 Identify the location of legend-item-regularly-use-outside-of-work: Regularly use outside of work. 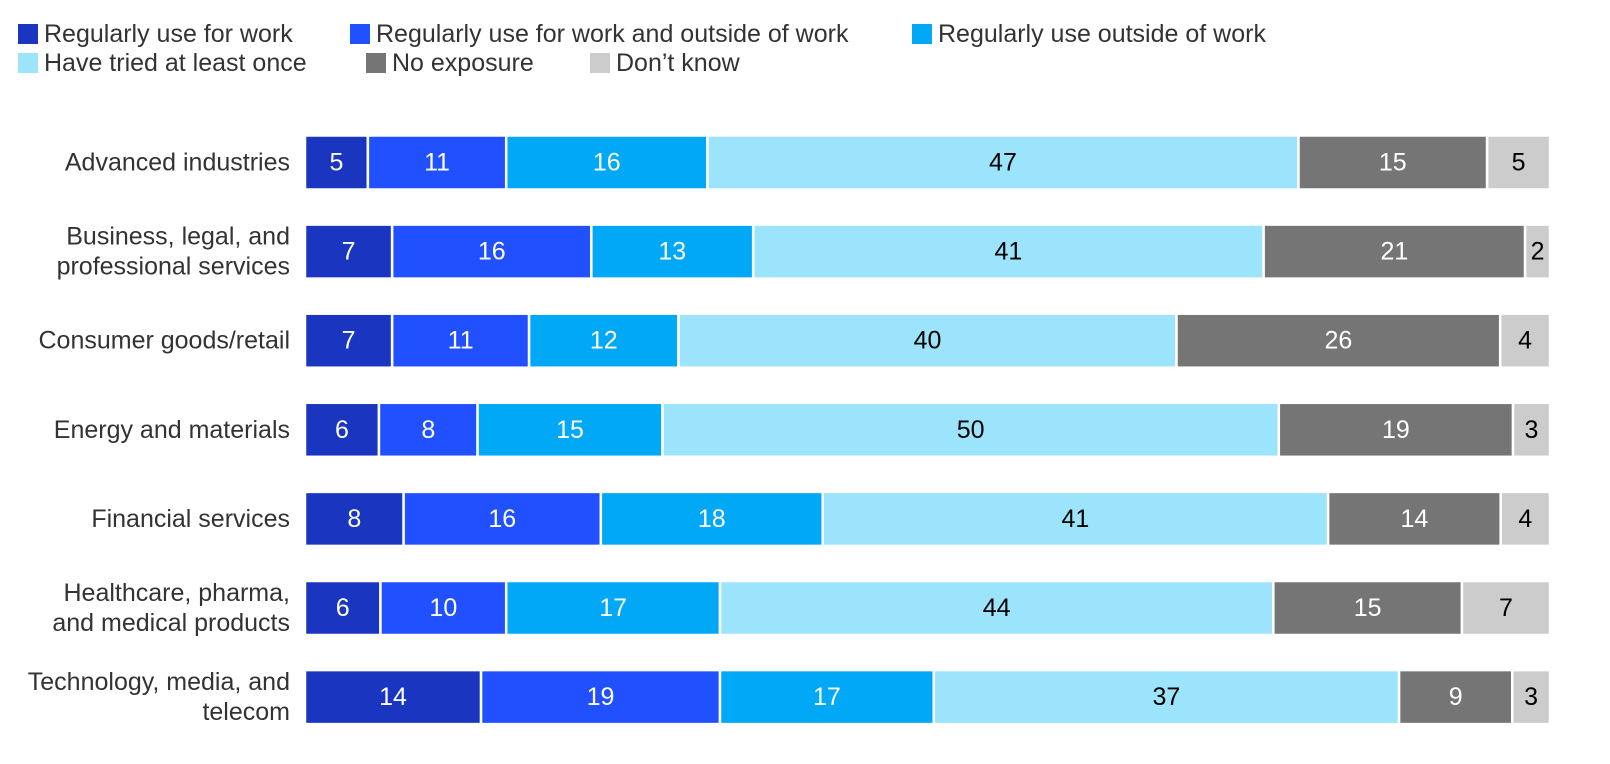
(1089, 34).